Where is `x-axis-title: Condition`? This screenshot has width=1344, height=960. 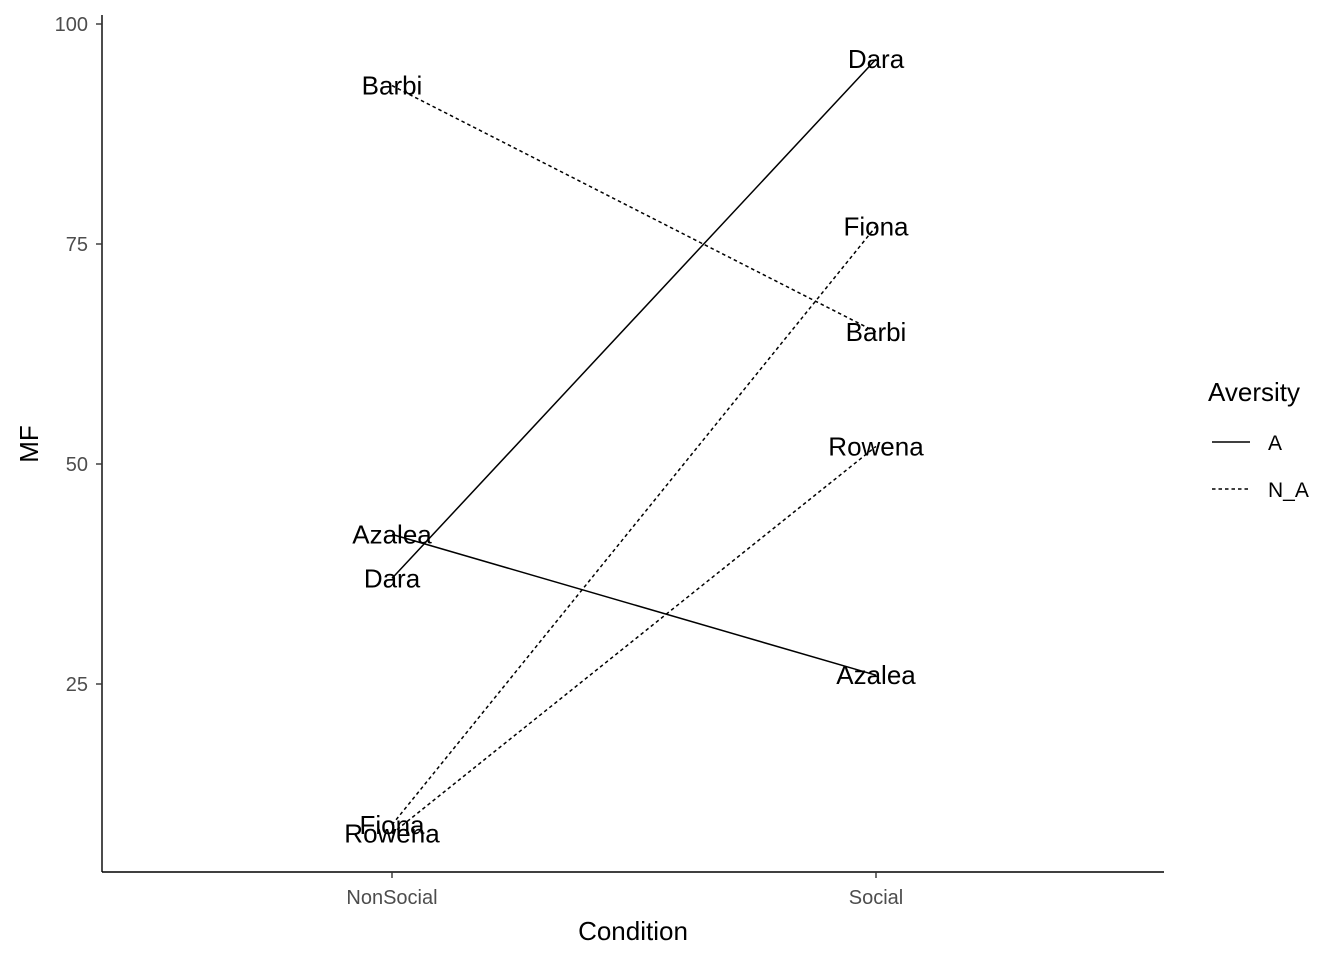 x-axis-title: Condition is located at coordinates (633, 931).